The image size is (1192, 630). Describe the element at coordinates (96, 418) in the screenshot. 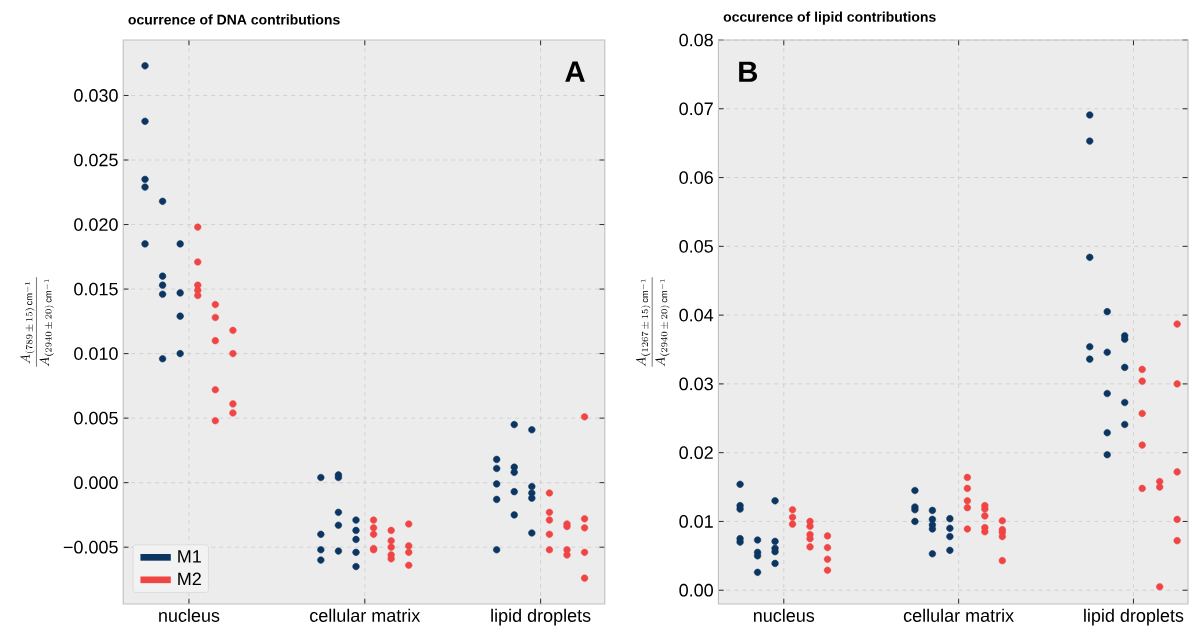

I see `y-tick-label: 0.005` at that location.